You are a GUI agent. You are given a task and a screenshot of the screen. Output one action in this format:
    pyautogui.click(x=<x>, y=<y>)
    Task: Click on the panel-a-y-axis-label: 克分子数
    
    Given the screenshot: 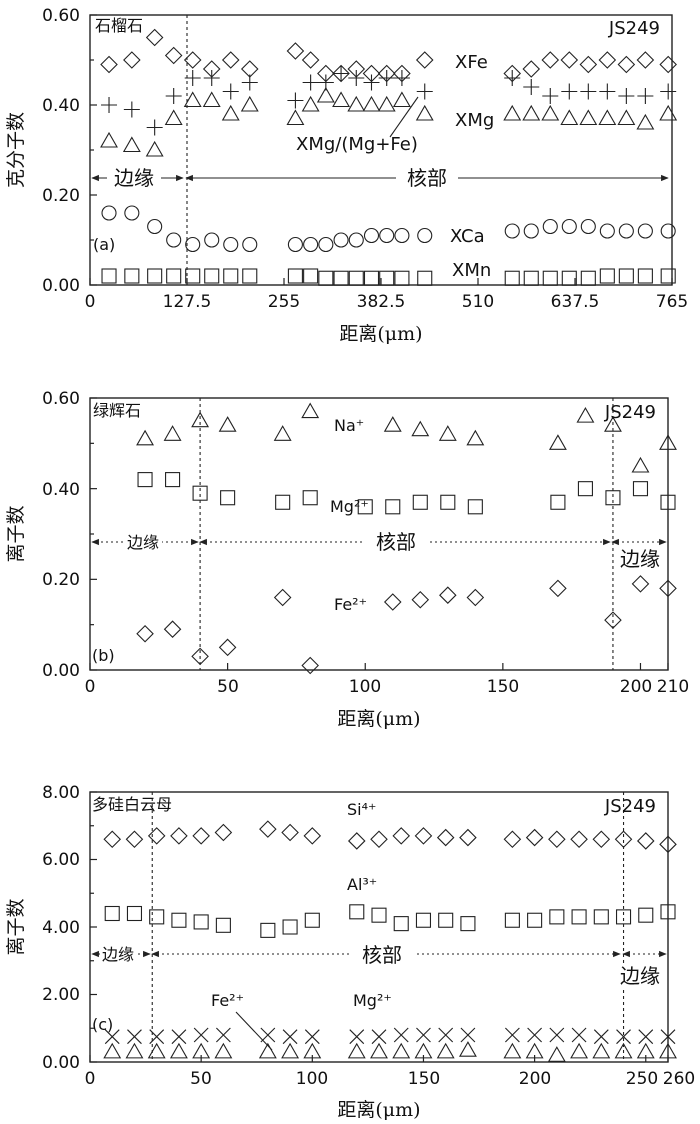 What is the action you would take?
    pyautogui.click(x=16, y=150)
    